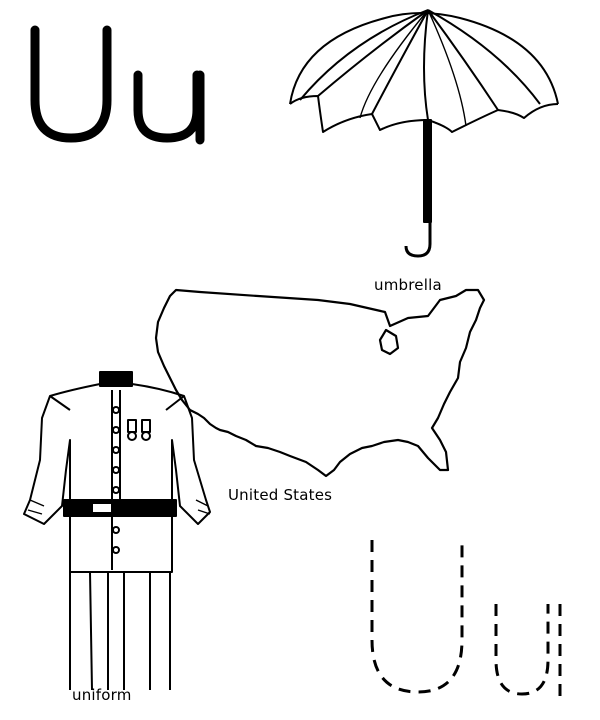 This screenshot has width=600, height=720. Describe the element at coordinates (169, 107) in the screenshot. I see `header-lowercase-u` at that location.